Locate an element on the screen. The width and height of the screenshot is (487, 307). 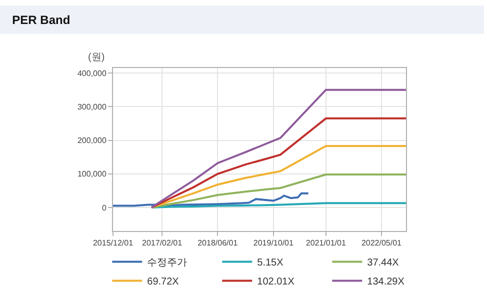
x-tick-label: 2019/10/01 is located at coordinates (273, 243).